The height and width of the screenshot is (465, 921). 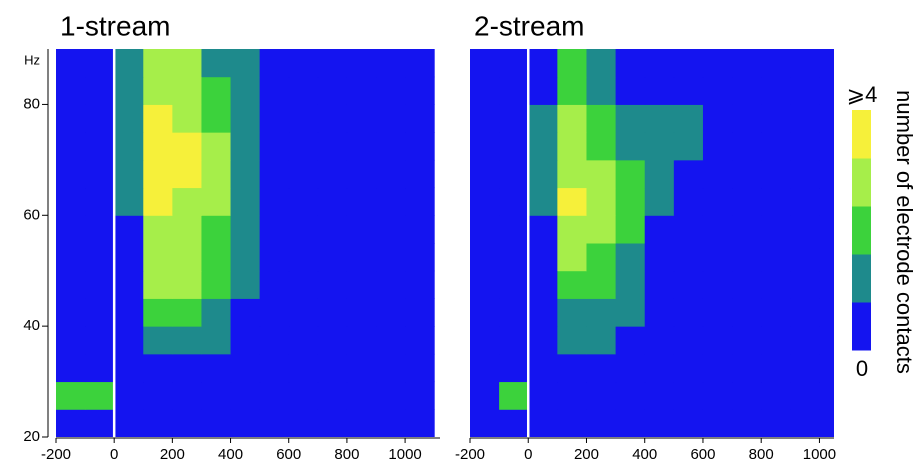 I want to click on x-tick-label: 0, so click(x=528, y=454).